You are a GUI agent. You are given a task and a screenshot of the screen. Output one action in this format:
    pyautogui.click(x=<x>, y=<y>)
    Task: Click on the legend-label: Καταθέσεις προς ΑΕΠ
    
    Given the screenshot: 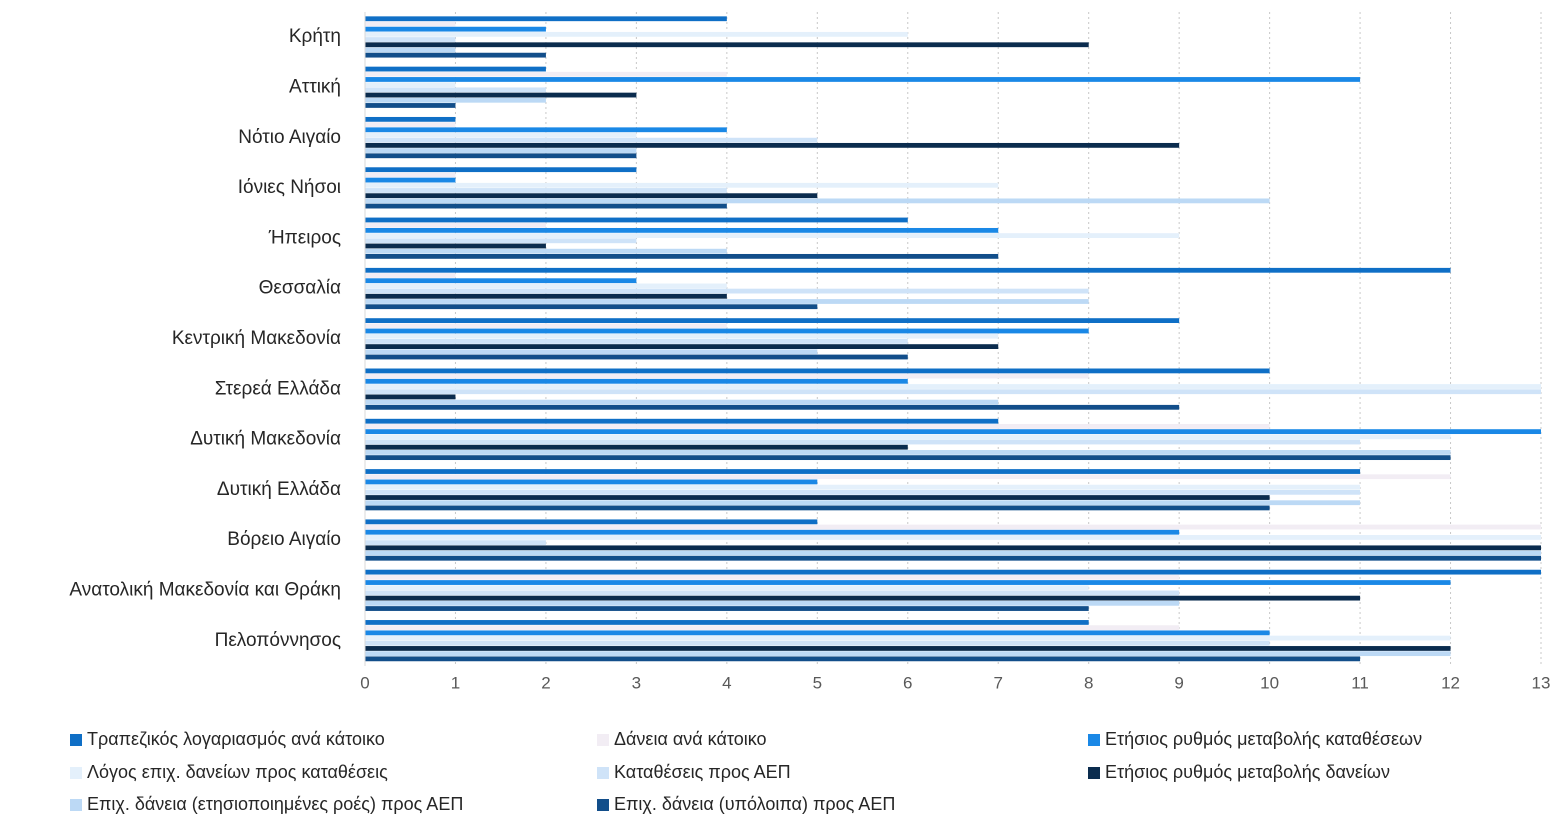 What is the action you would take?
    pyautogui.click(x=702, y=772)
    